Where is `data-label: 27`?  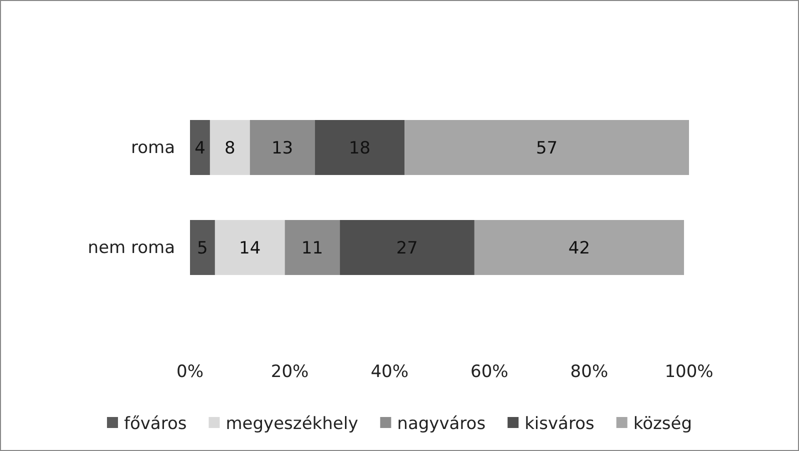
data-label: 27 is located at coordinates (407, 248).